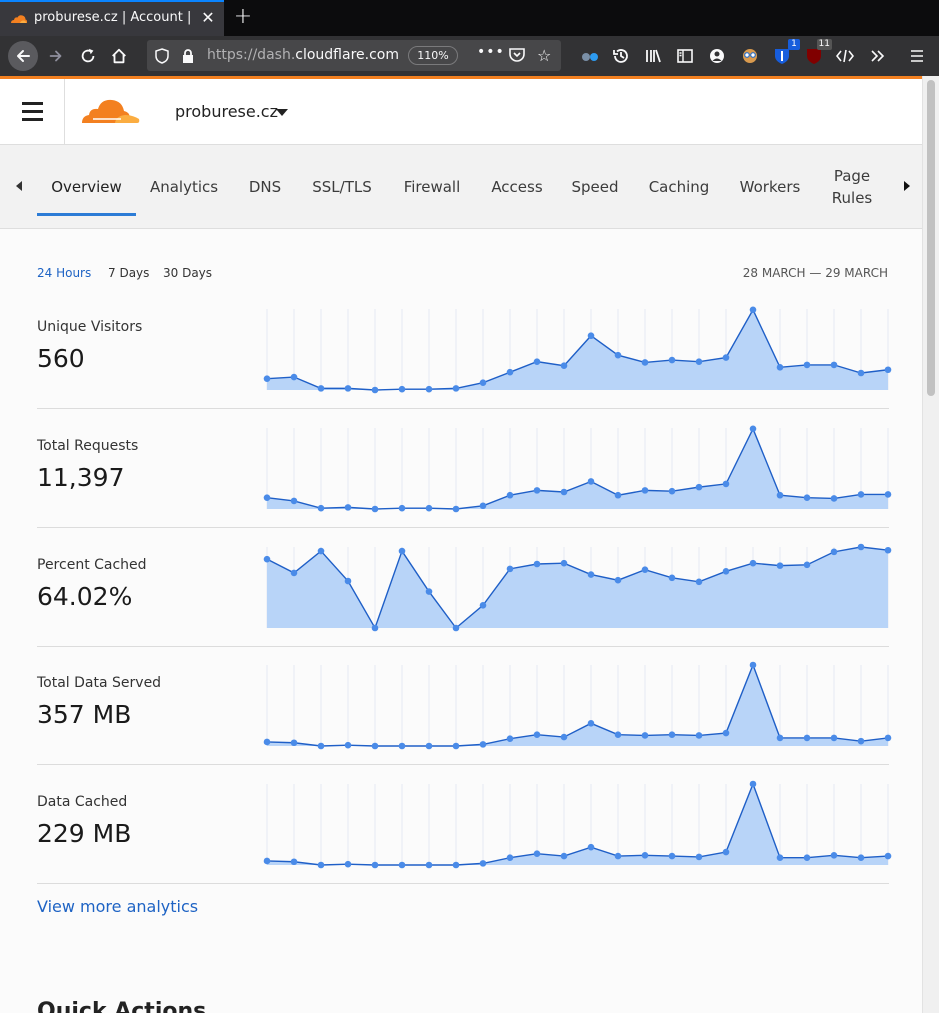  What do you see at coordinates (491, 52) in the screenshot?
I see `page-actions-icon: •••` at bounding box center [491, 52].